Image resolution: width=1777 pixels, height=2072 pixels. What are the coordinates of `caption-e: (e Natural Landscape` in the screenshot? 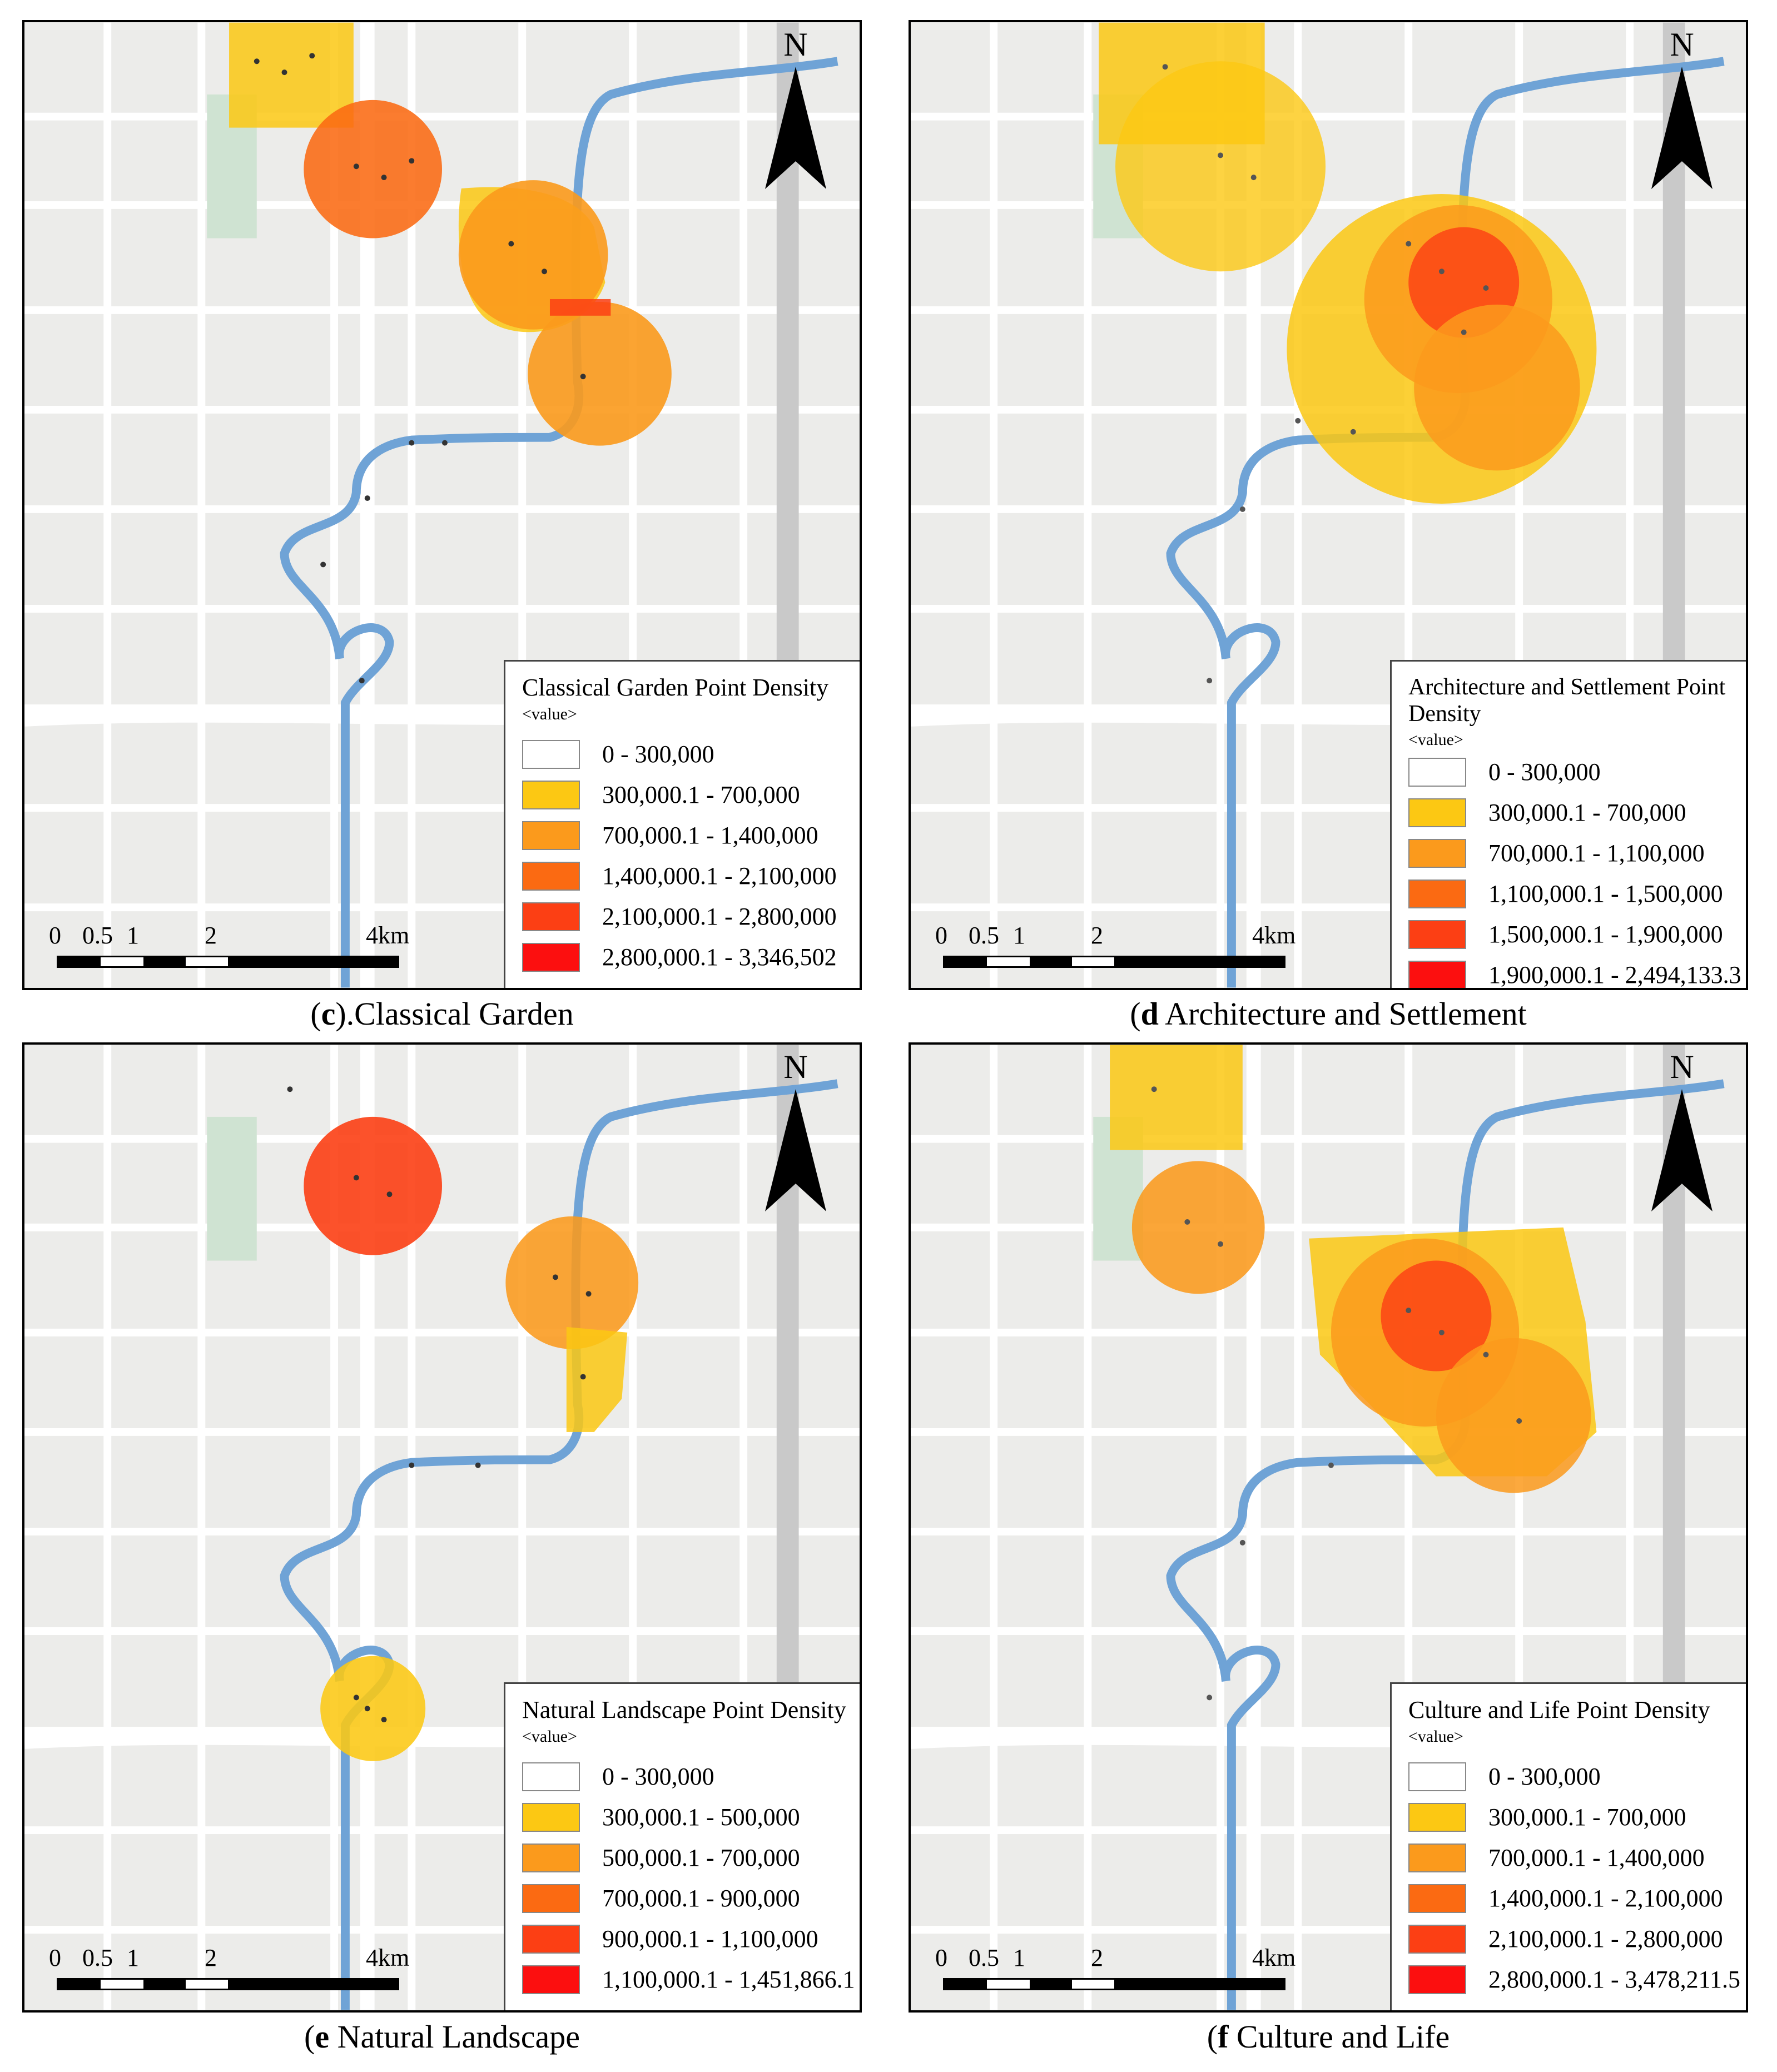 It's located at (442, 2037).